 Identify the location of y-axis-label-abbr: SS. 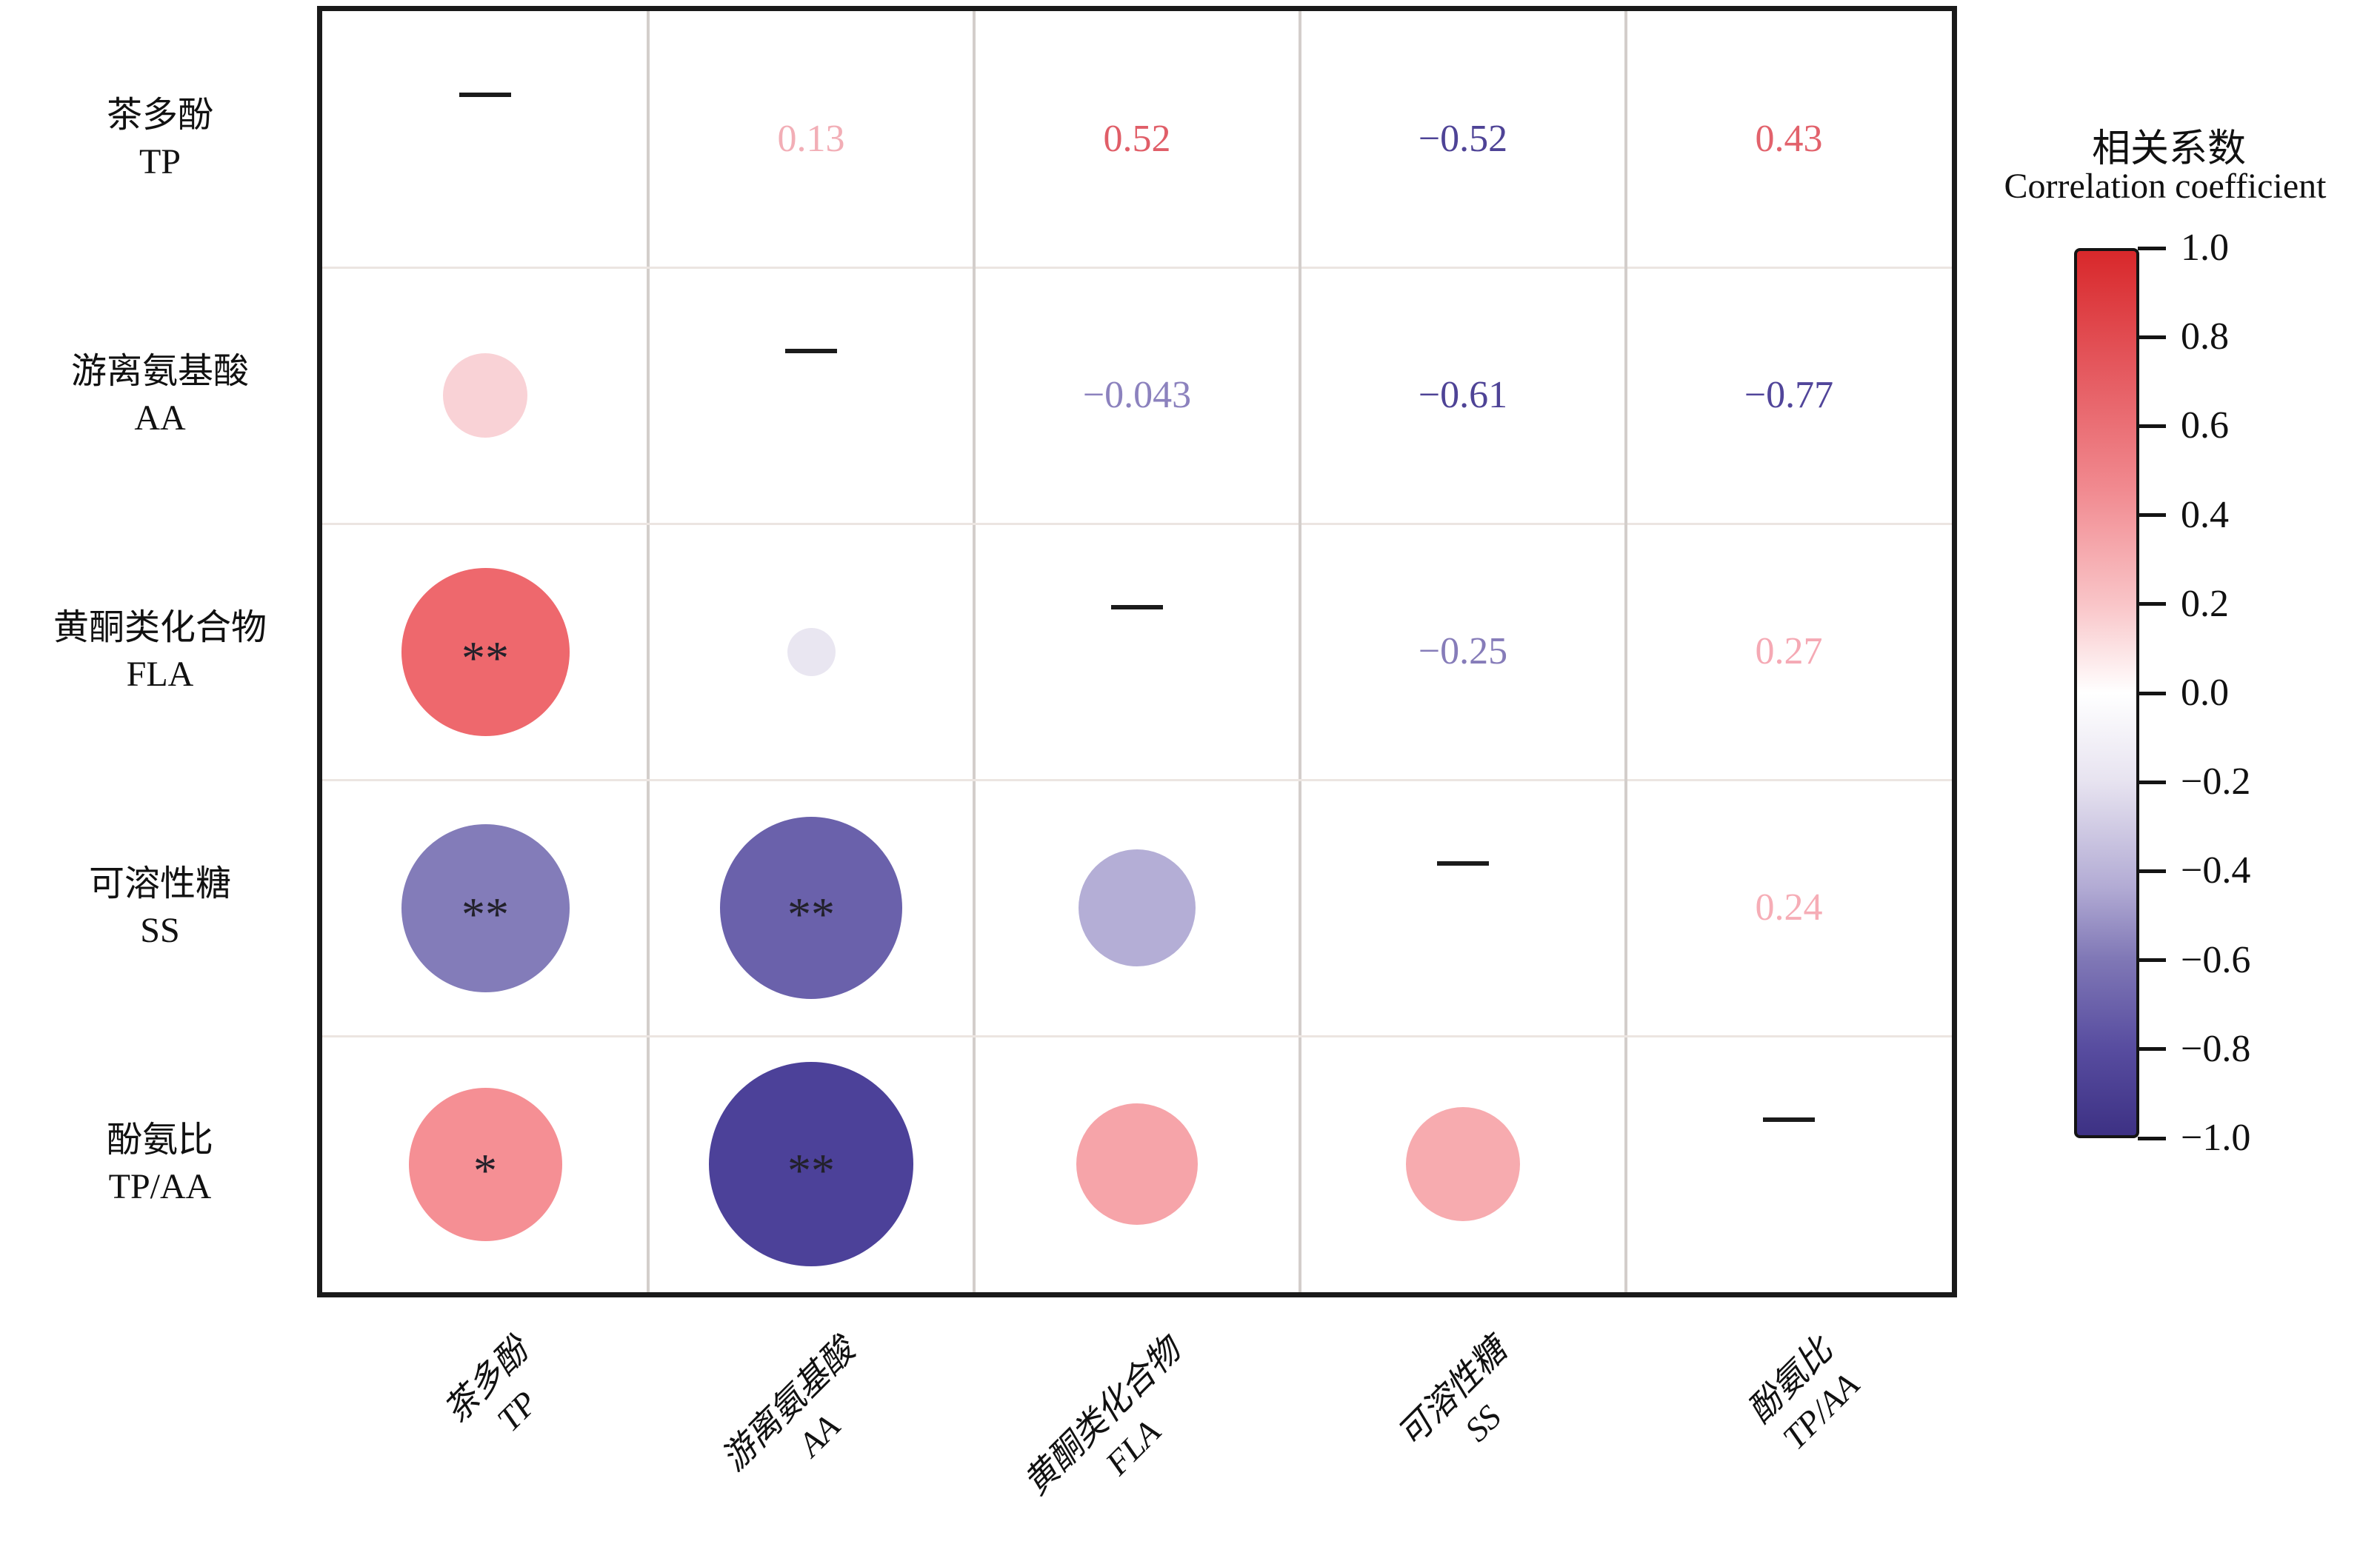
(160, 931).